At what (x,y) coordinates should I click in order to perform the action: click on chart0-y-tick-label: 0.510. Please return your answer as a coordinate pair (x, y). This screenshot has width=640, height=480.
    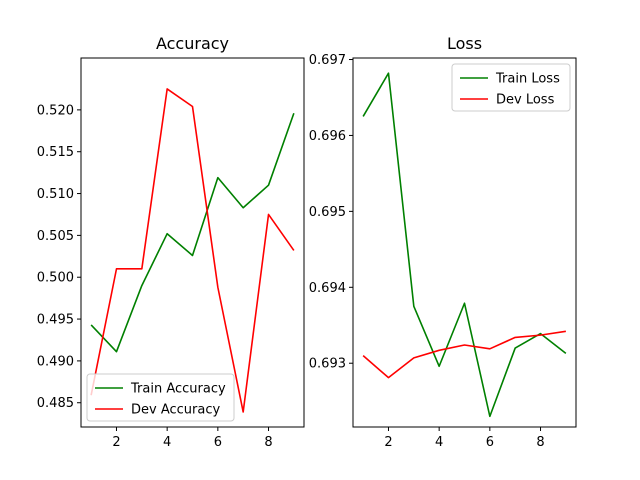
    Looking at the image, I should click on (55, 194).